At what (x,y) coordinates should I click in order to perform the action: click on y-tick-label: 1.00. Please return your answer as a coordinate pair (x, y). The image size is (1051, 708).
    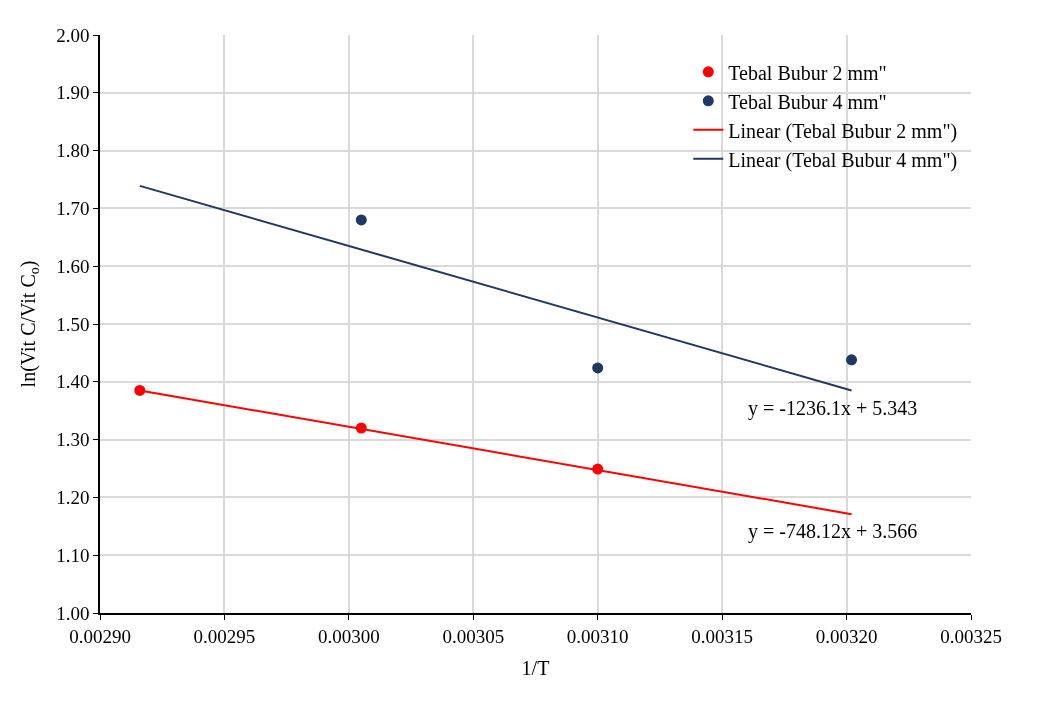
    Looking at the image, I should click on (73, 613).